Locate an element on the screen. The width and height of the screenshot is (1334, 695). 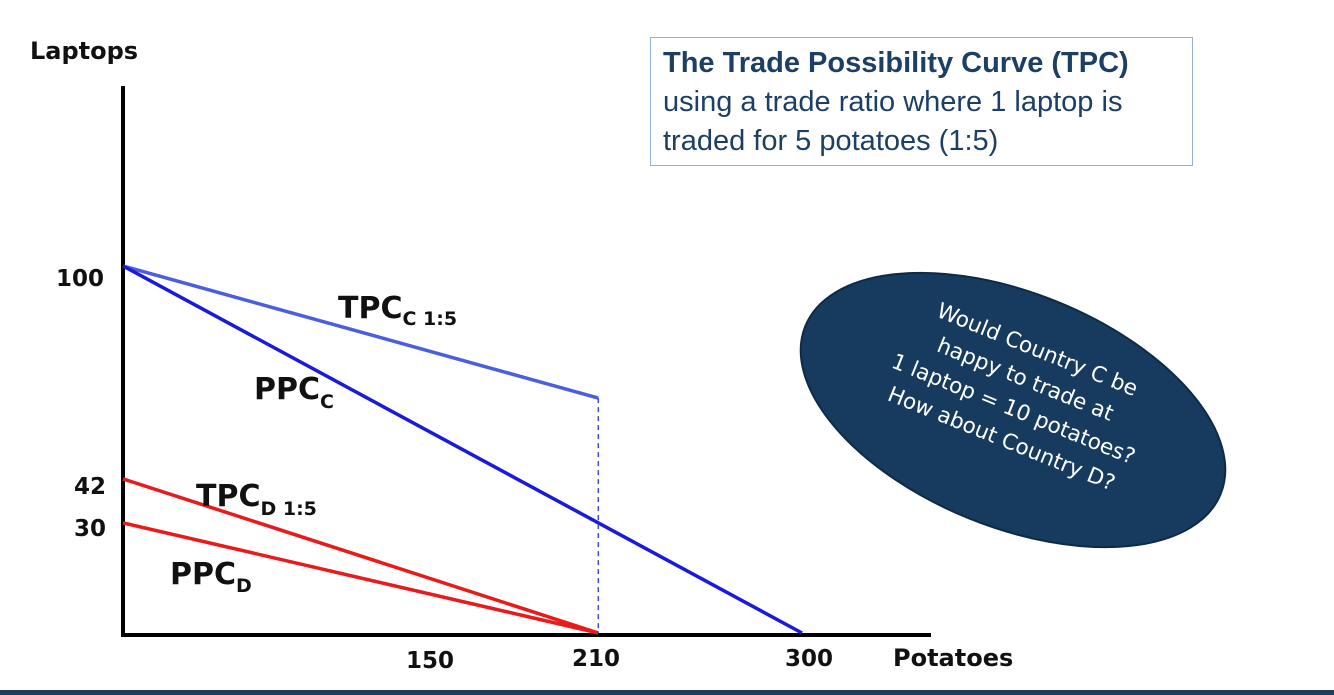
bottom-bar is located at coordinates (667, 692).